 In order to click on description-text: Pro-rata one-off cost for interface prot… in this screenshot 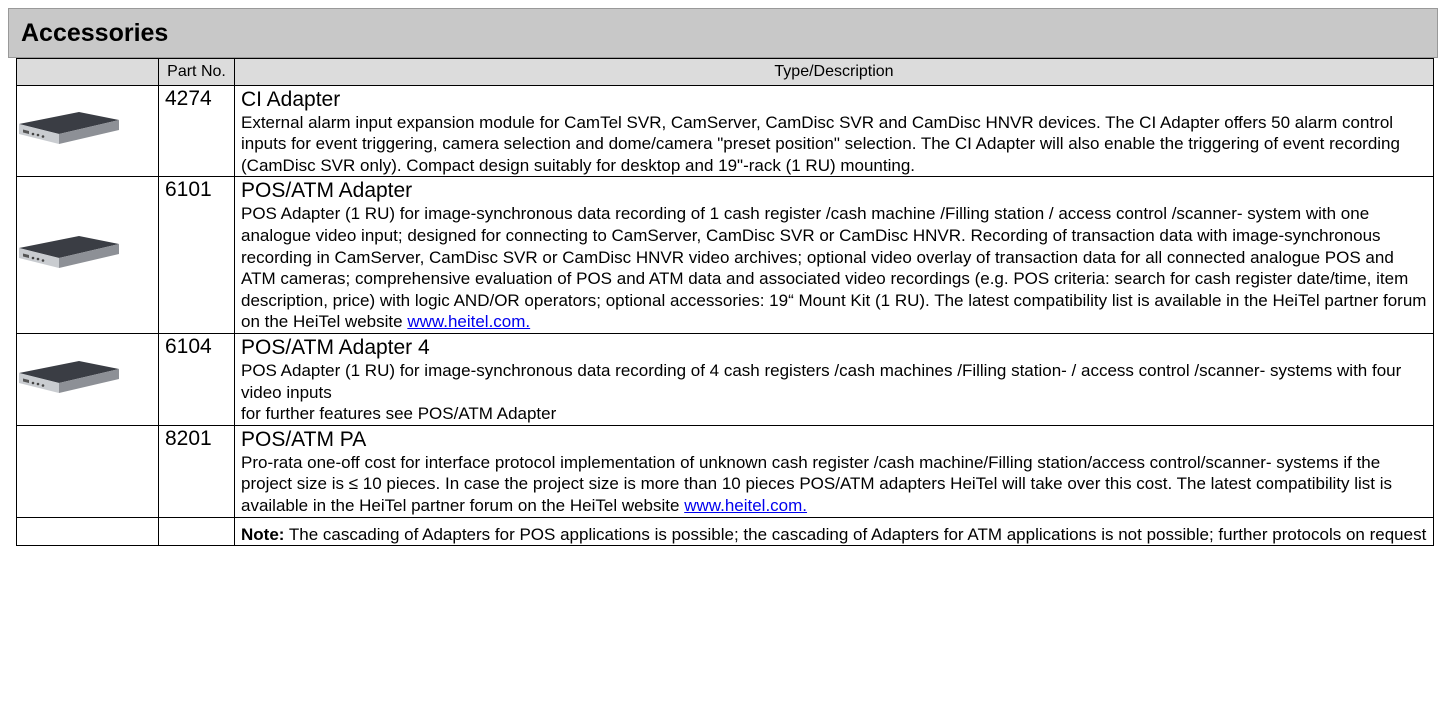, I will do `click(817, 483)`.